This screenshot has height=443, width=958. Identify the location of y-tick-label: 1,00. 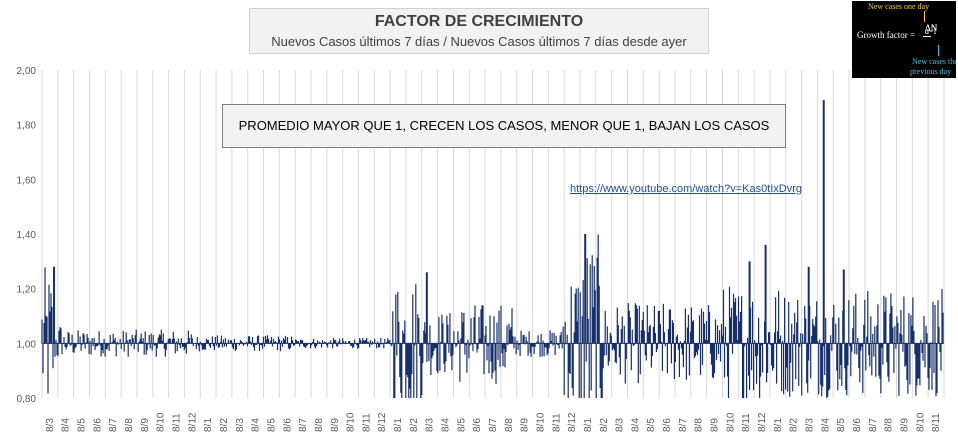
(27, 344).